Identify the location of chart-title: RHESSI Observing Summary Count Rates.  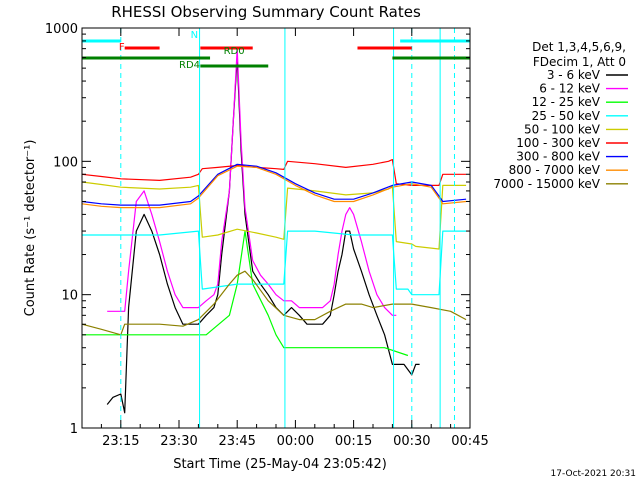
(266, 12).